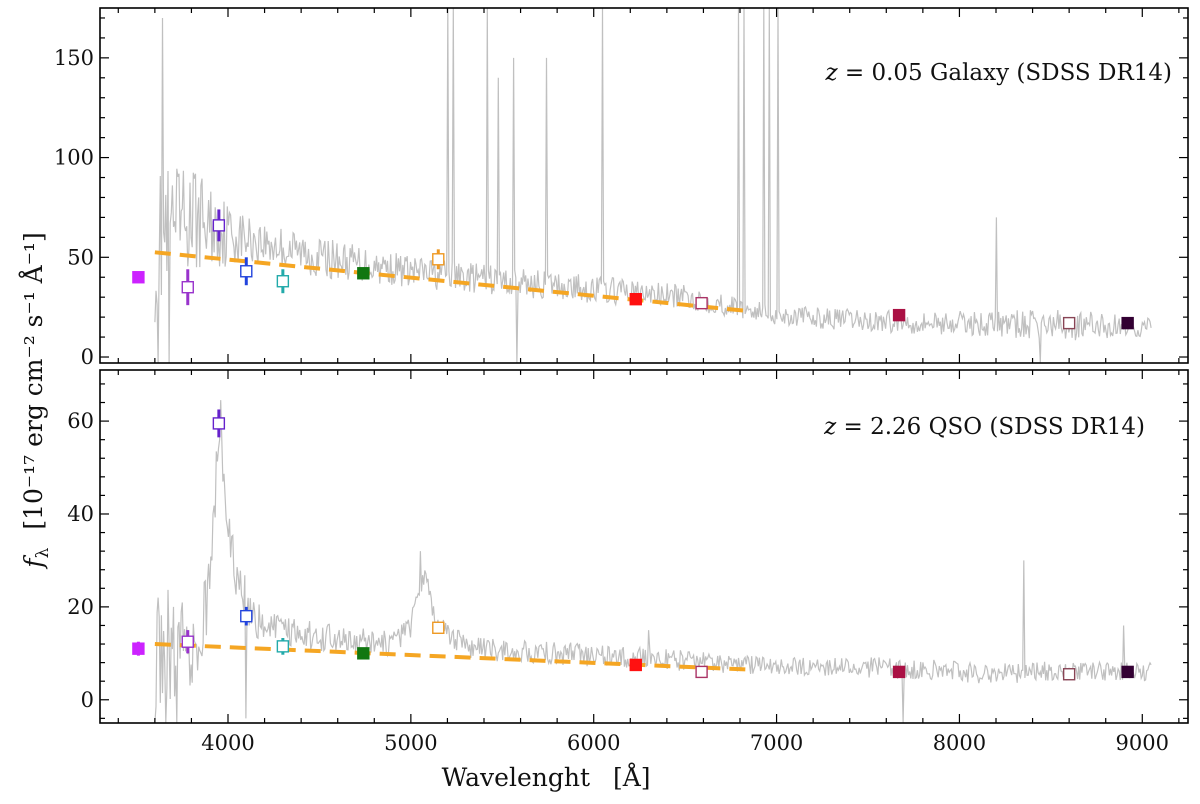  What do you see at coordinates (43, 552) in the screenshot?
I see `y-axis-subscript: λ` at bounding box center [43, 552].